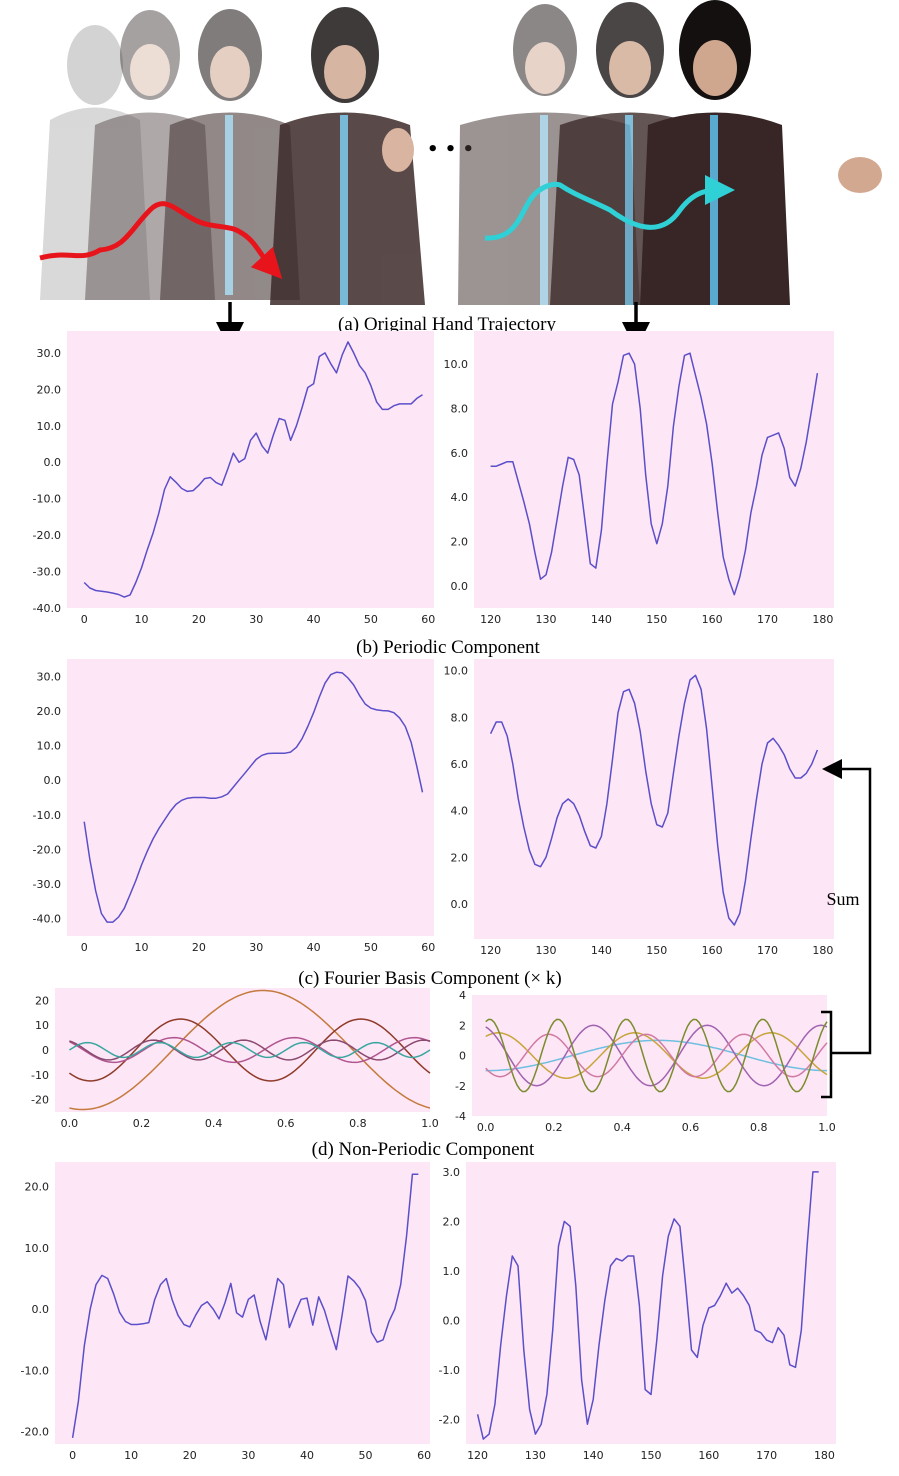 The width and height of the screenshot is (899, 1476). Describe the element at coordinates (759, 1127) in the screenshot. I see `x-tick-label: 0.8` at that location.